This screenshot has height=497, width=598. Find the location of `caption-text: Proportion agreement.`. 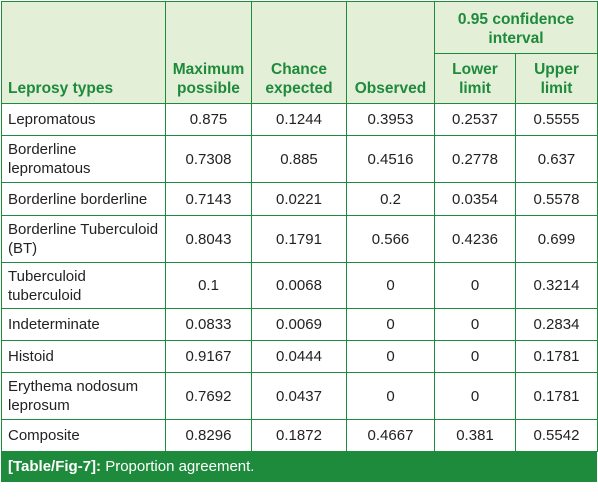

caption-text: Proportion agreement. is located at coordinates (180, 466).